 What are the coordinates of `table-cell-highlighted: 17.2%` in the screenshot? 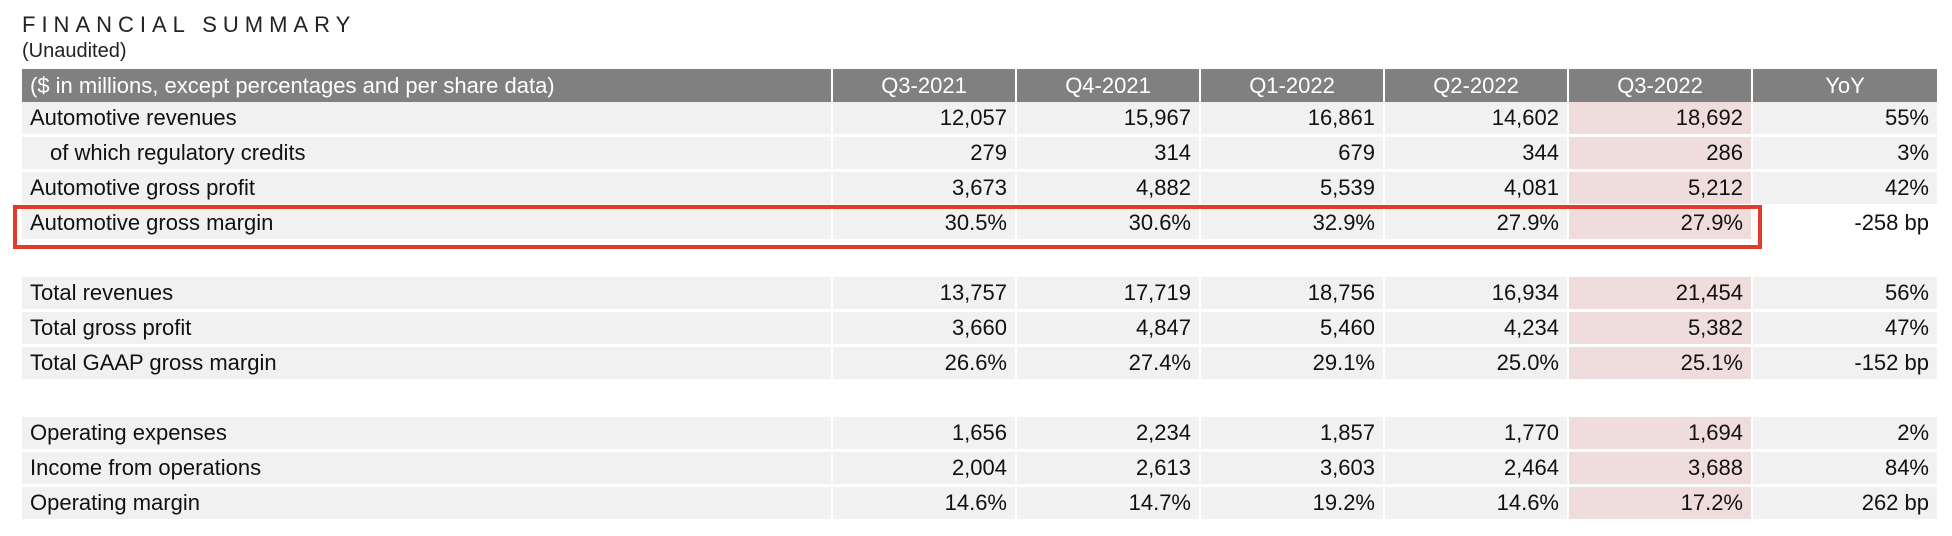 It's located at (1661, 504).